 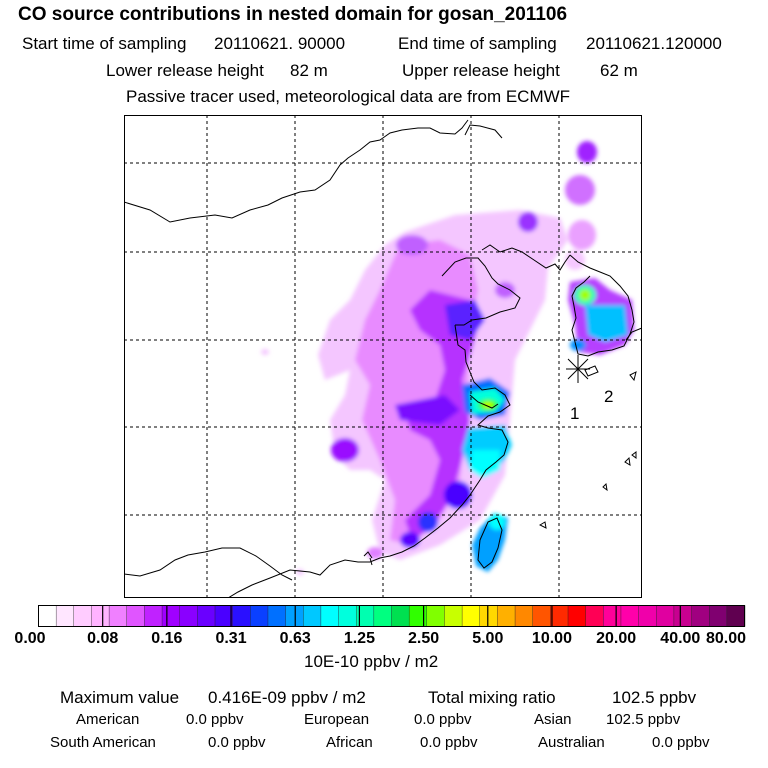 What do you see at coordinates (280, 43) in the screenshot?
I see `start-time-value: 20110621. 90000` at bounding box center [280, 43].